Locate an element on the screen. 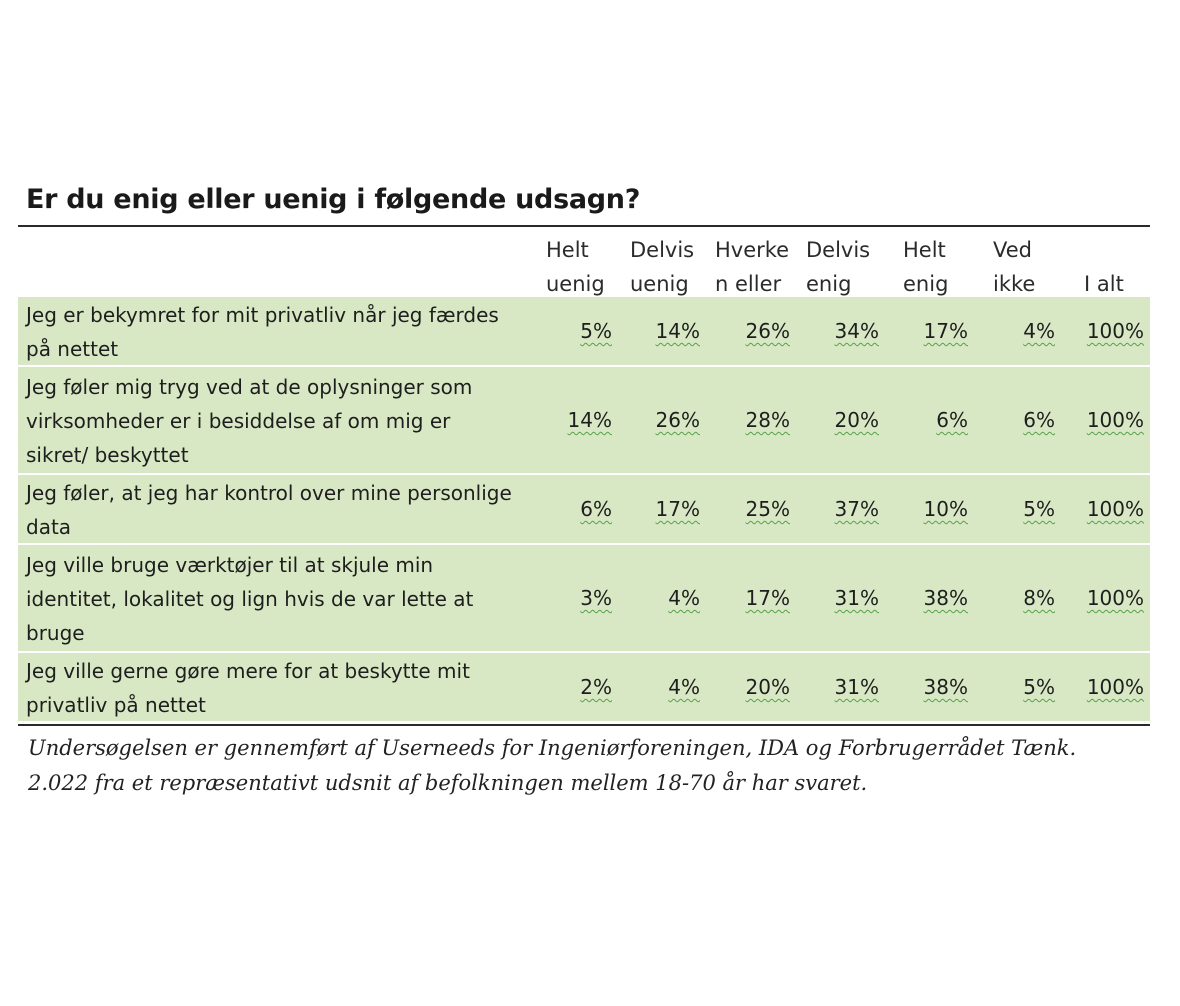 The width and height of the screenshot is (1180, 1006). column-header-line-1: Hverke is located at coordinates (752, 250).